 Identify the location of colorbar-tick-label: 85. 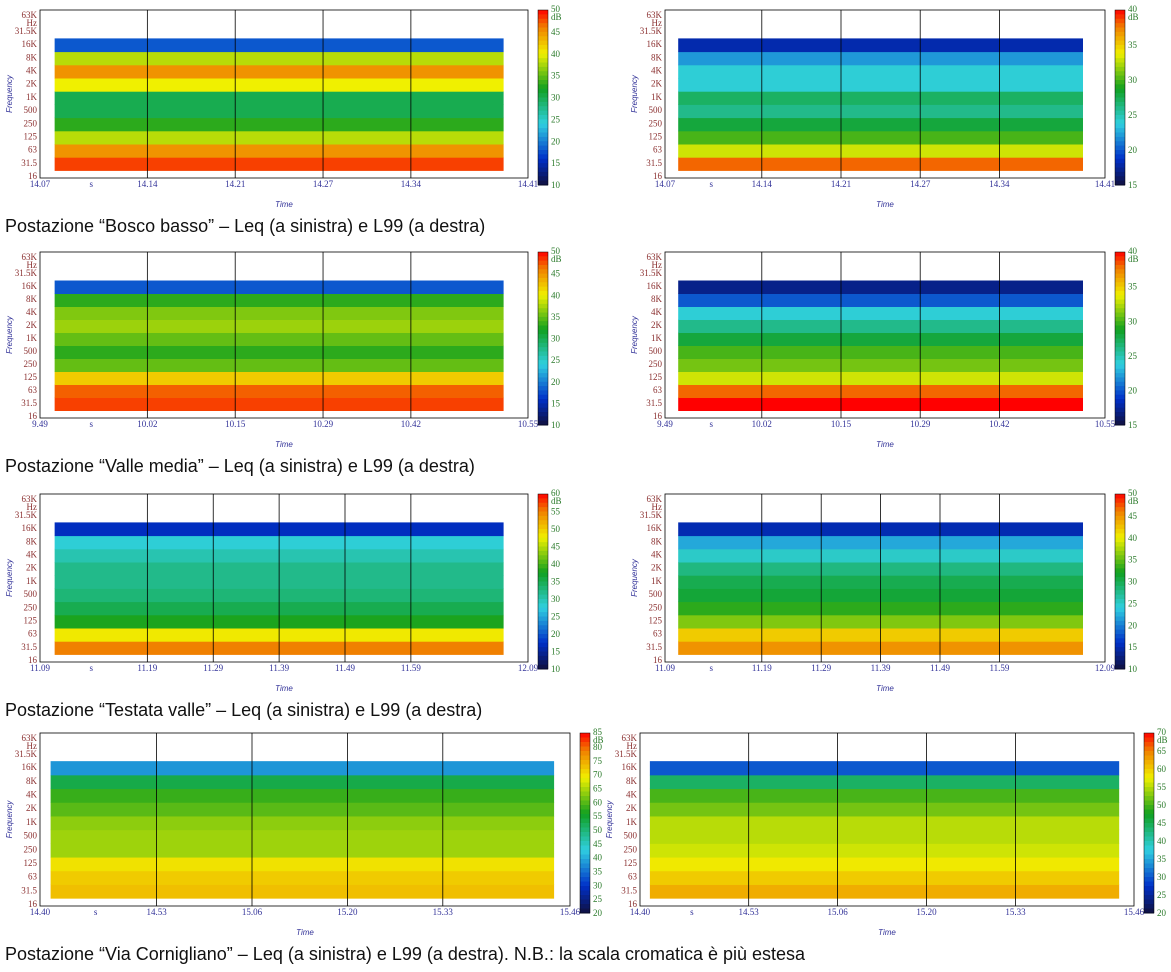
(598, 732).